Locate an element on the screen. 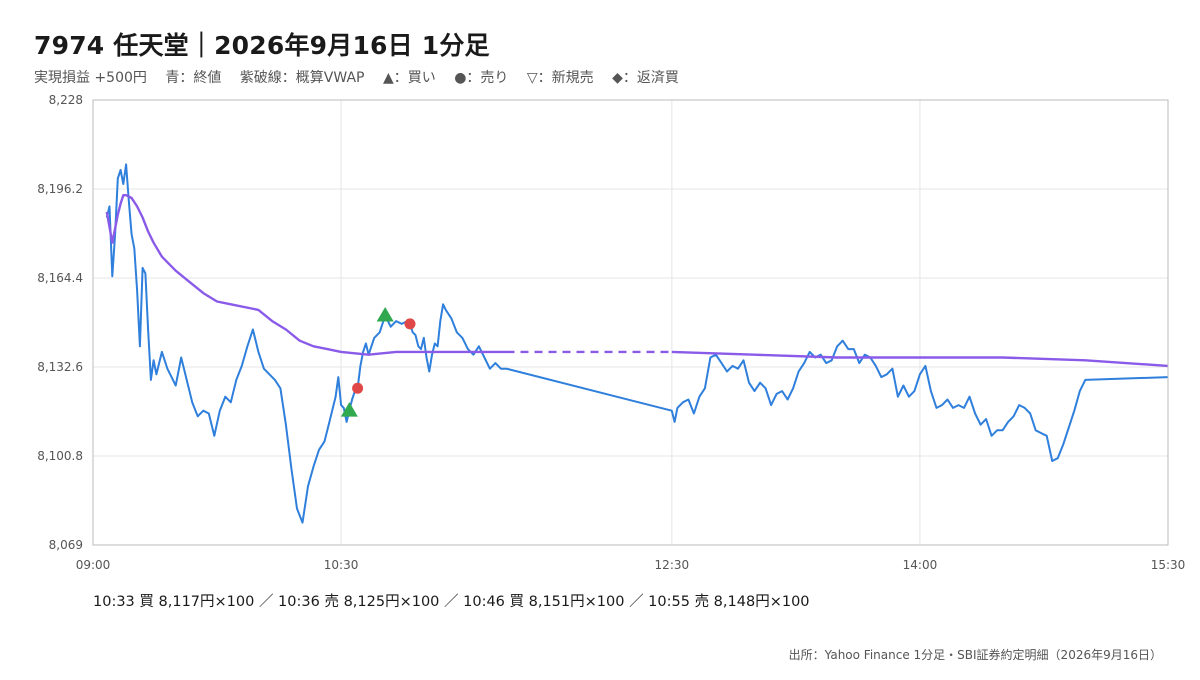 Image resolution: width=1200 pixels, height=680 pixels. x-tick-label: 12:30 is located at coordinates (672, 565).